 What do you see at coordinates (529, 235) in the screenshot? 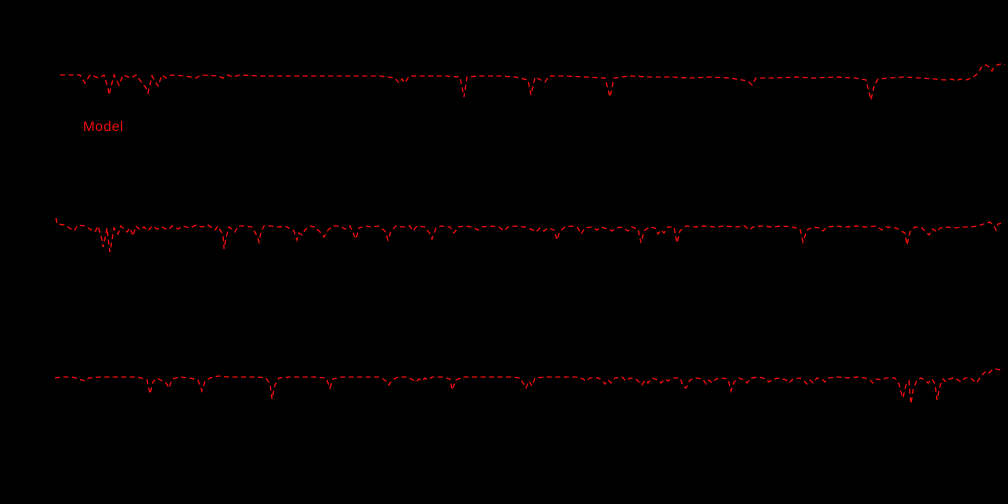
I see `model-trace-middle` at bounding box center [529, 235].